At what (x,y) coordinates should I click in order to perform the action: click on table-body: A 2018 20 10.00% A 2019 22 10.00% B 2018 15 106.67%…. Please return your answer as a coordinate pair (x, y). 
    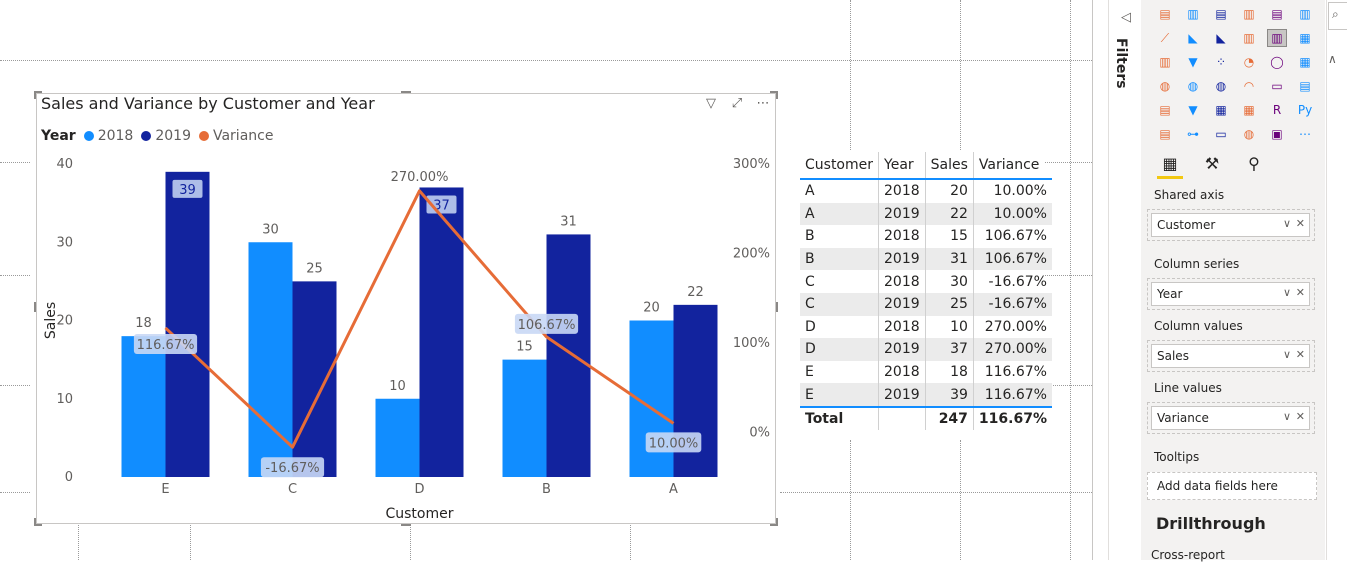
    Looking at the image, I should click on (926, 304).